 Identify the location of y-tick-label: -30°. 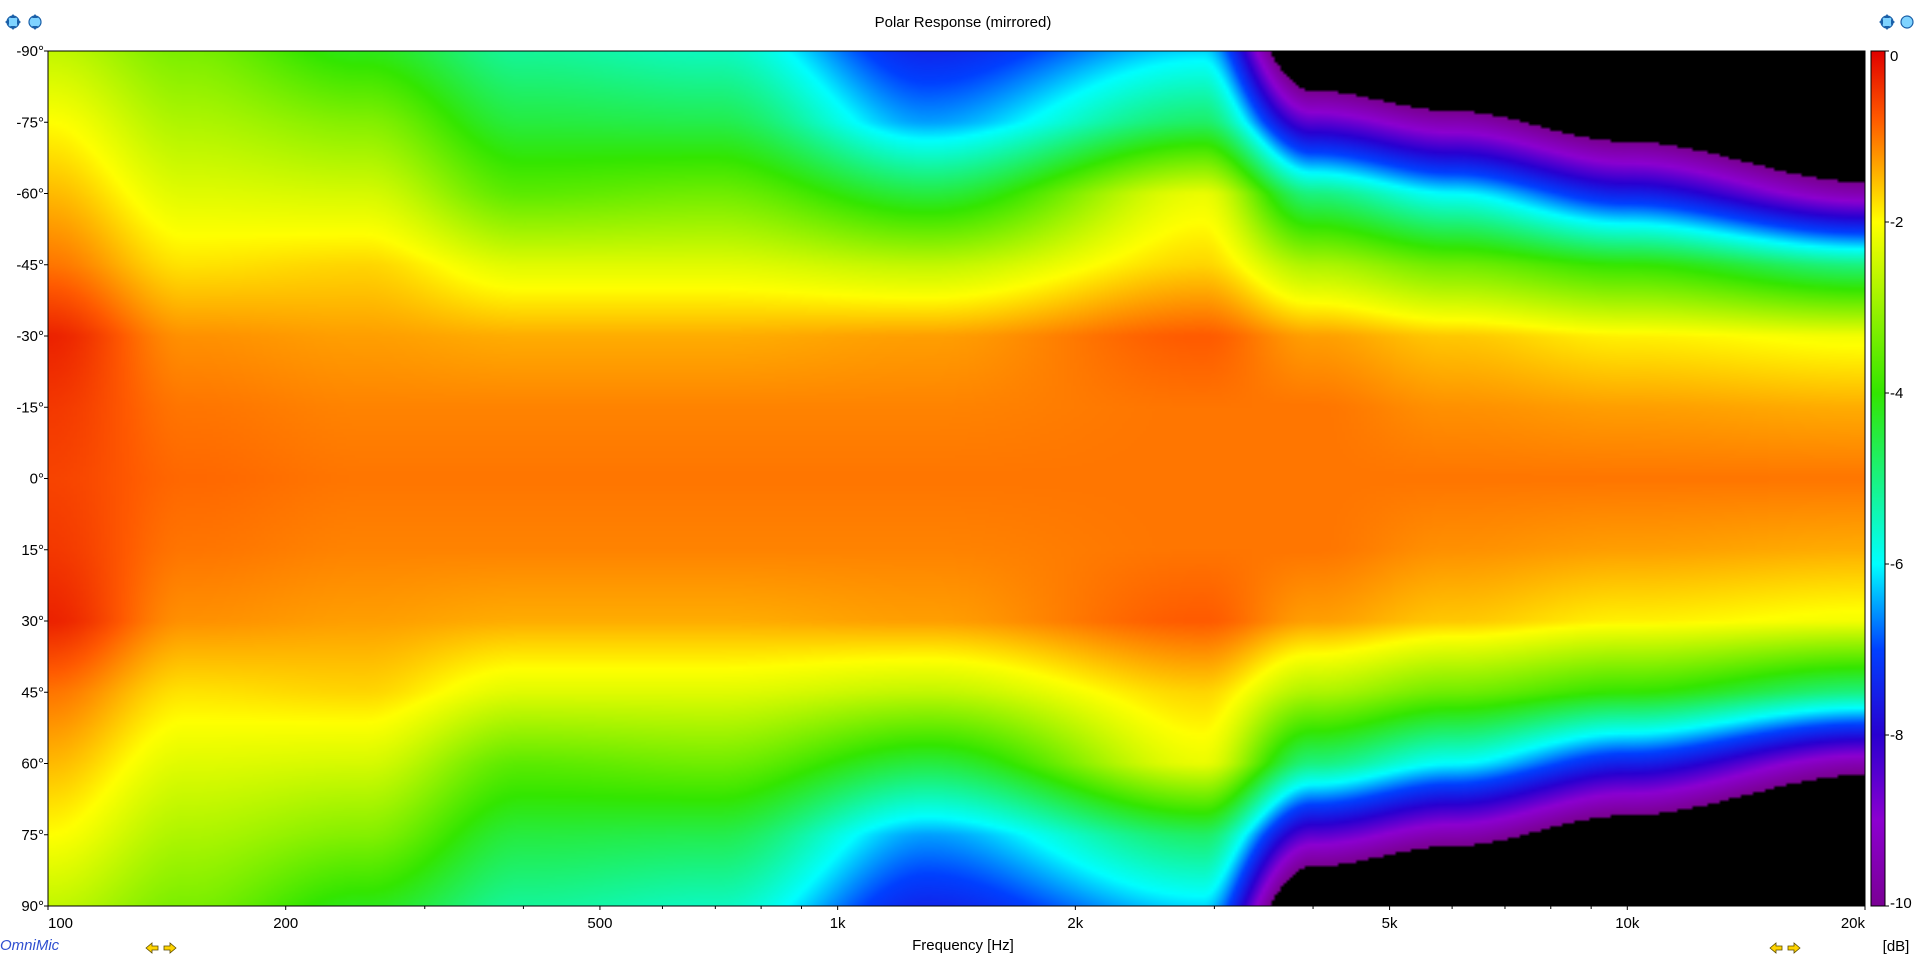
(30, 336).